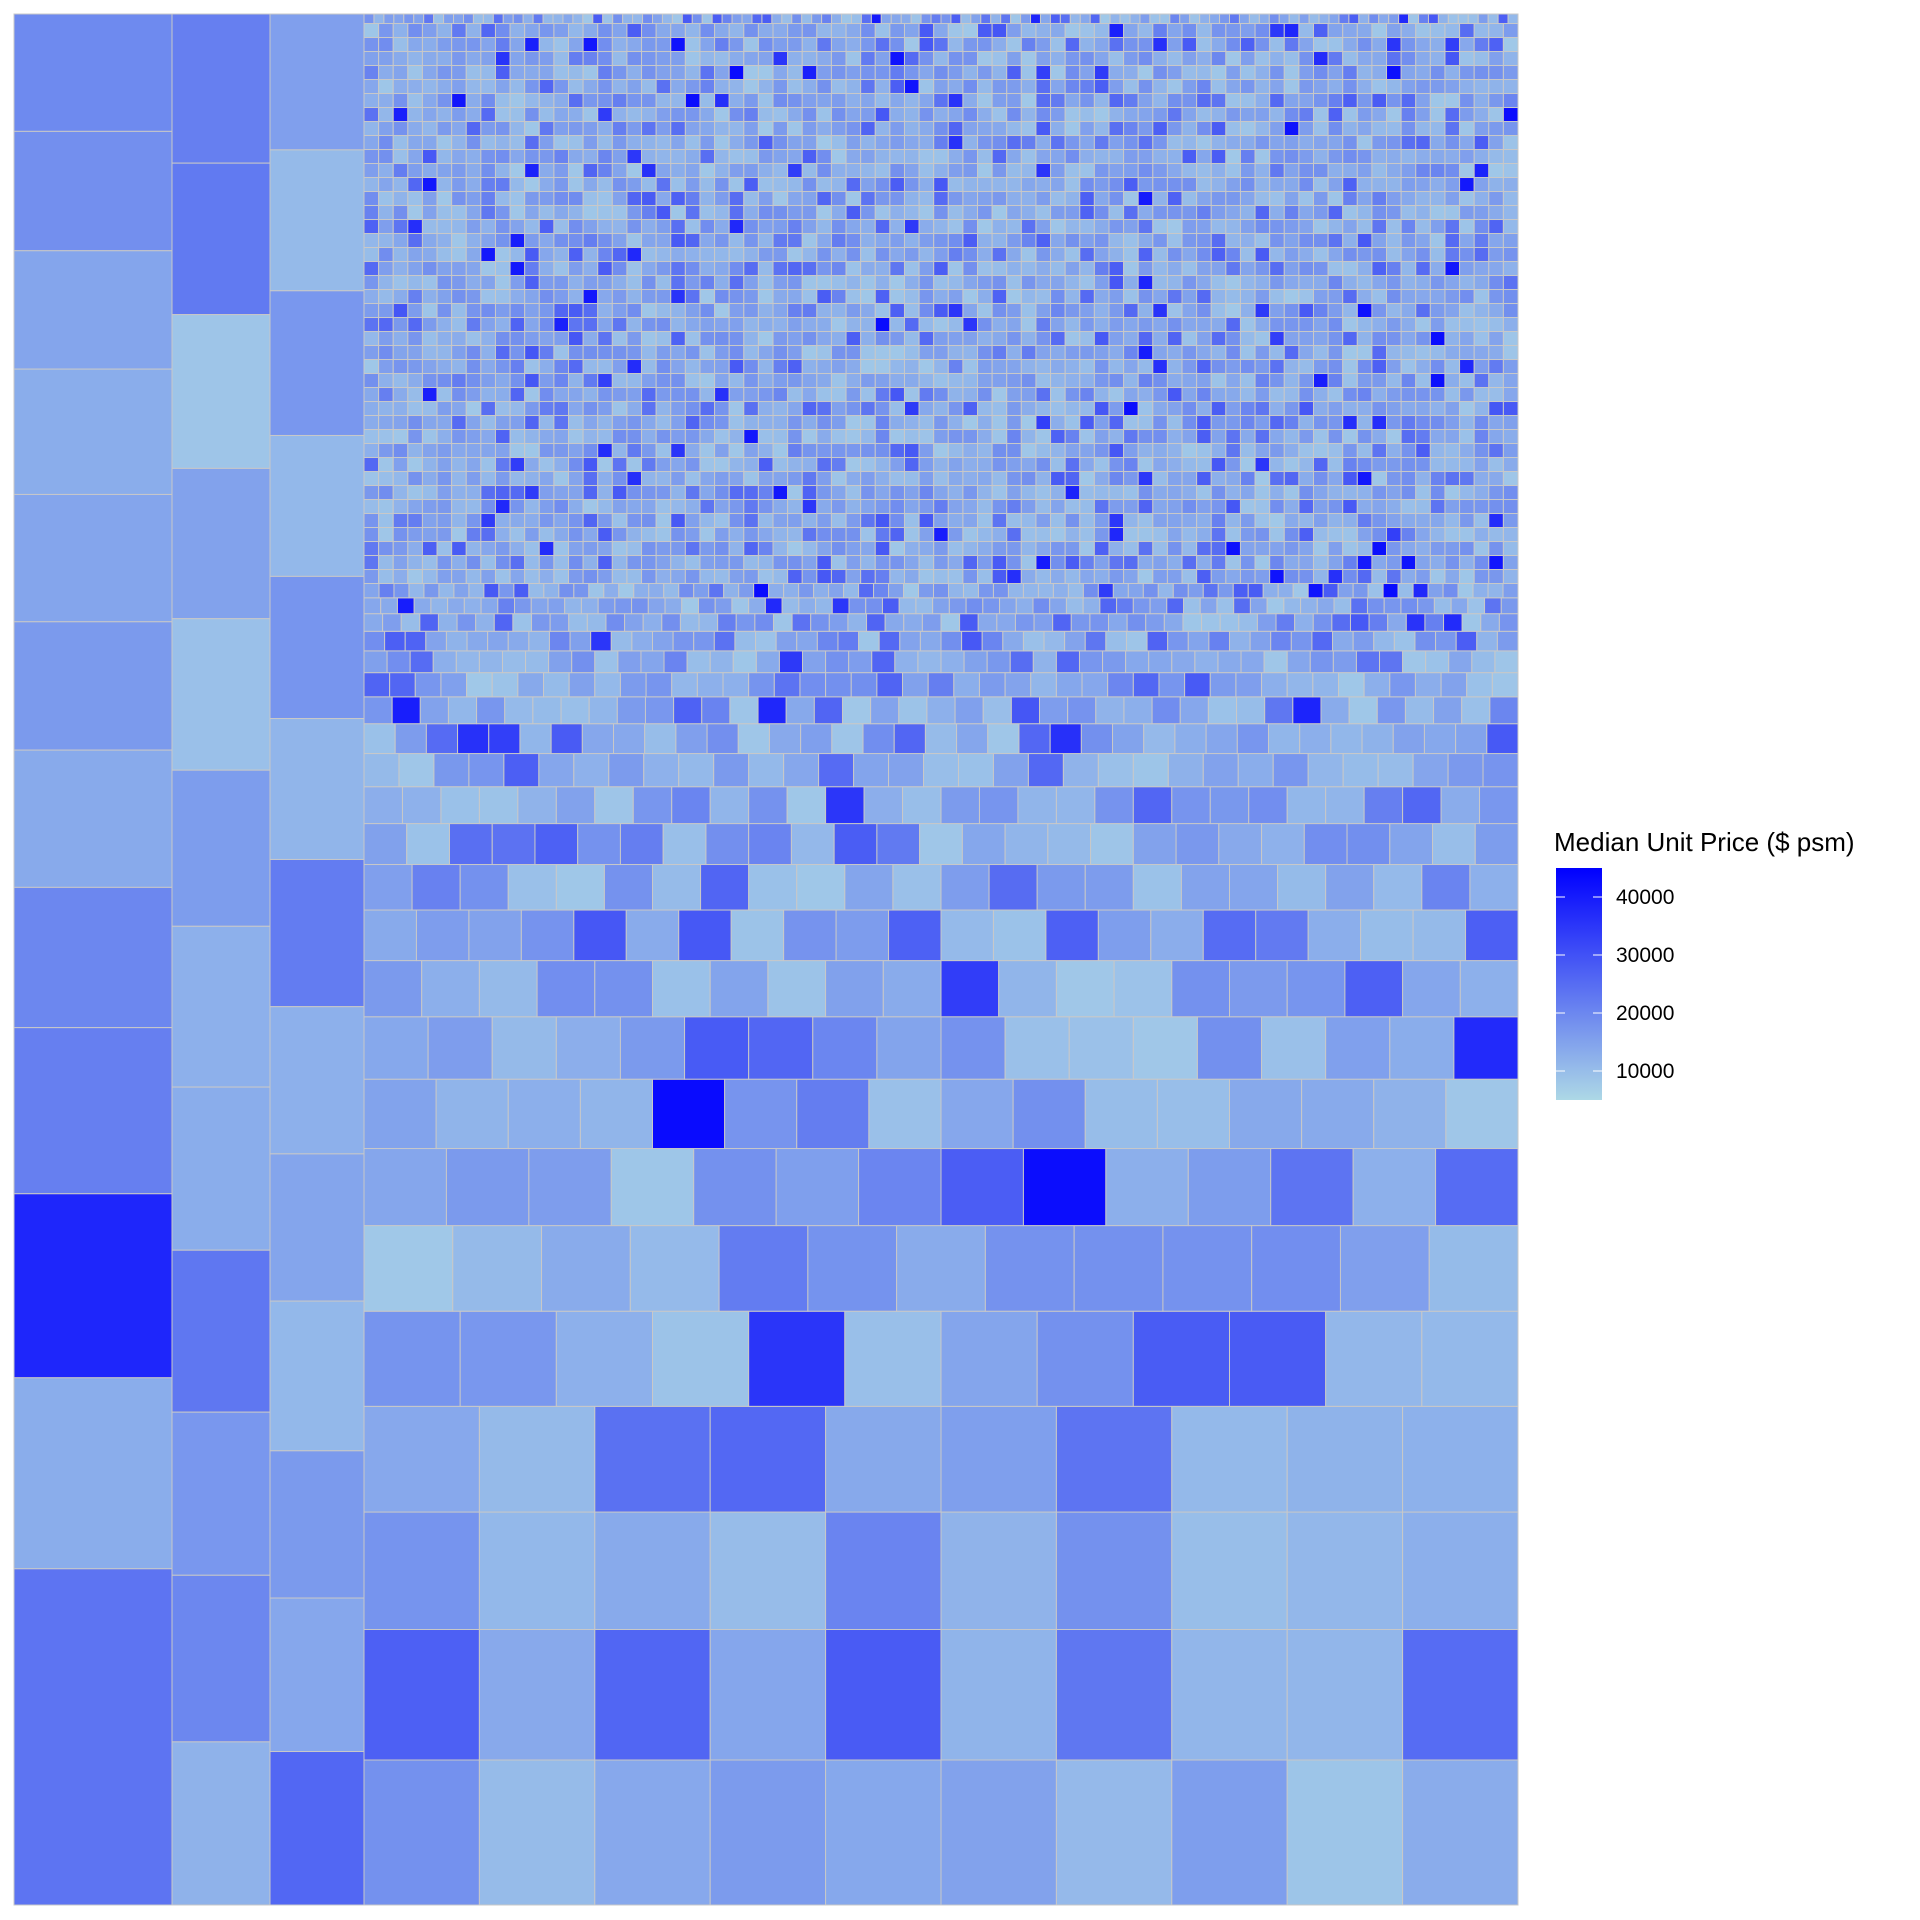 Image resolution: width=1920 pixels, height=1920 pixels. Describe the element at coordinates (853, 353) in the screenshot. I see `treemap-tile-2041` at that location.